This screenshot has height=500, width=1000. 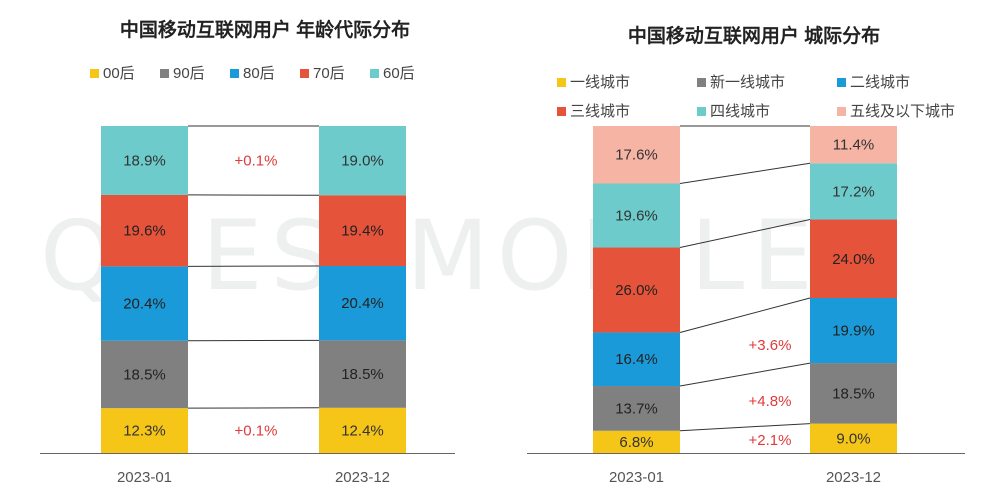 I want to click on data-label: 18.9%, so click(x=144, y=160).